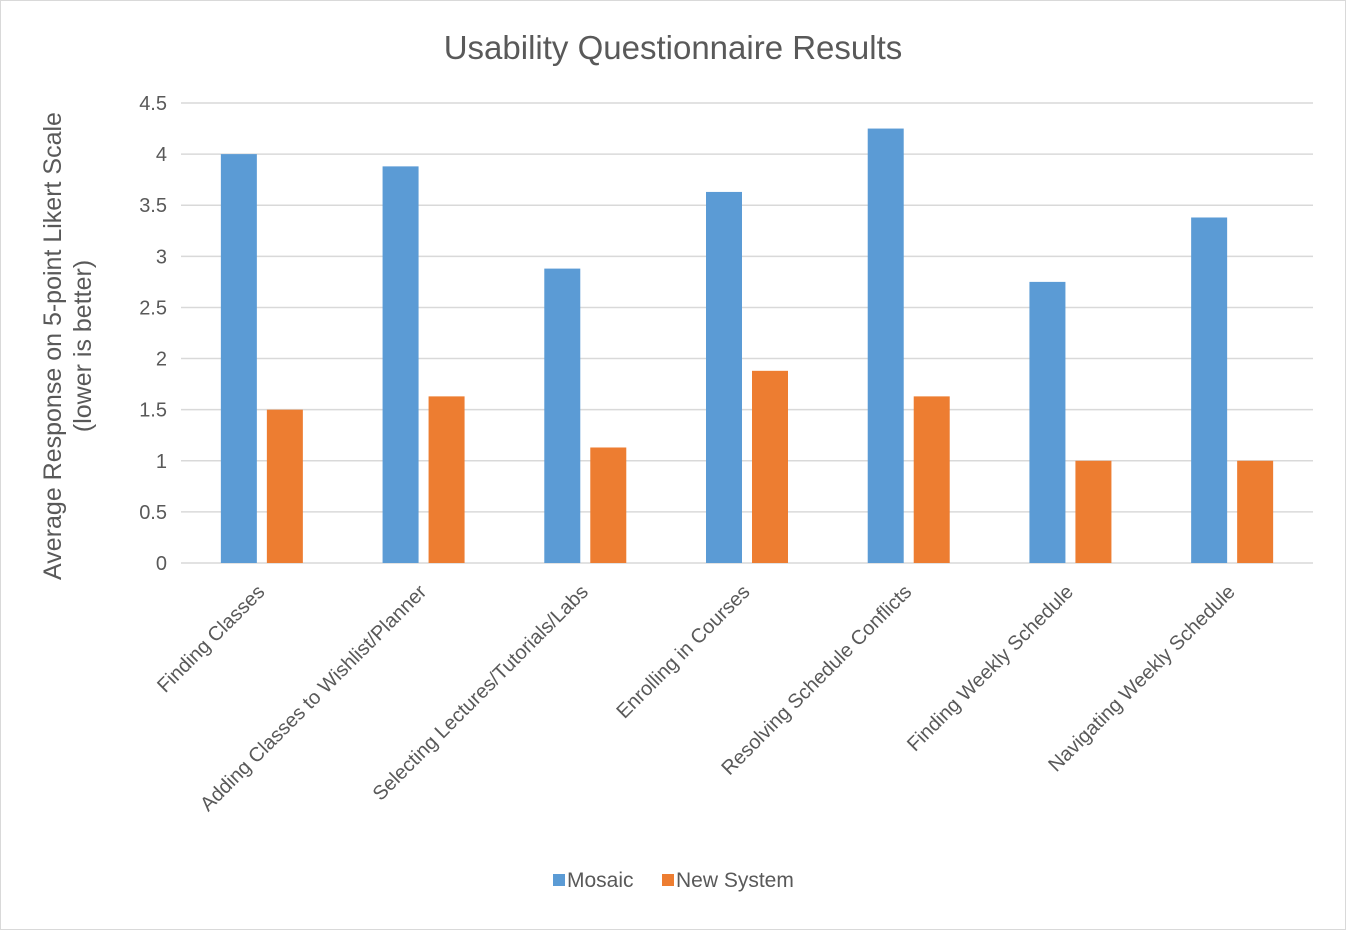 The width and height of the screenshot is (1346, 934). Describe the element at coordinates (153, 308) in the screenshot. I see `y-tick-label: 2.5` at that location.